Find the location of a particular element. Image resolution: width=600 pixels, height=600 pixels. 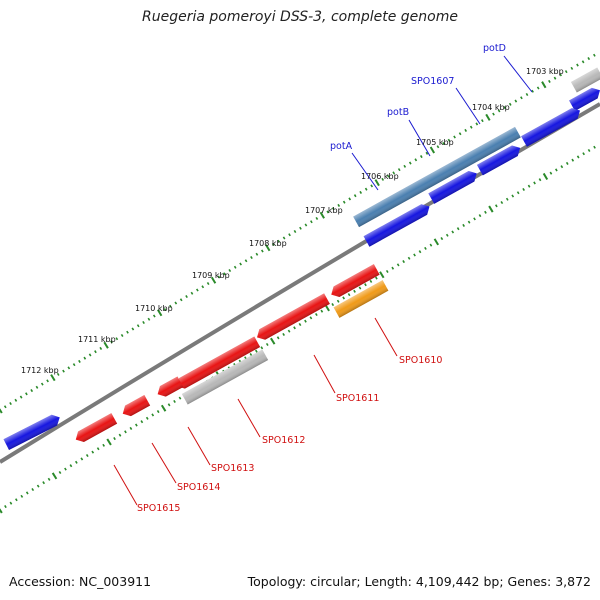

gene-label-potD: potD is located at coordinates (494, 48).